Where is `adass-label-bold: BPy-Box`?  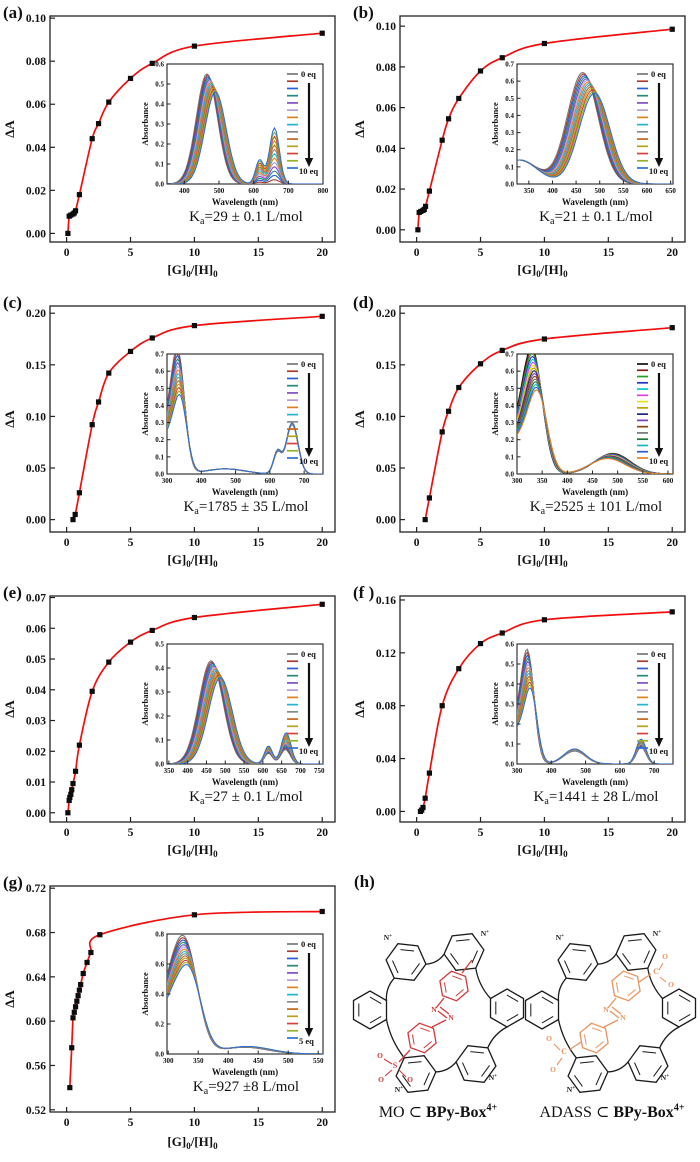
adass-label-bold: BPy-Box is located at coordinates (643, 1112).